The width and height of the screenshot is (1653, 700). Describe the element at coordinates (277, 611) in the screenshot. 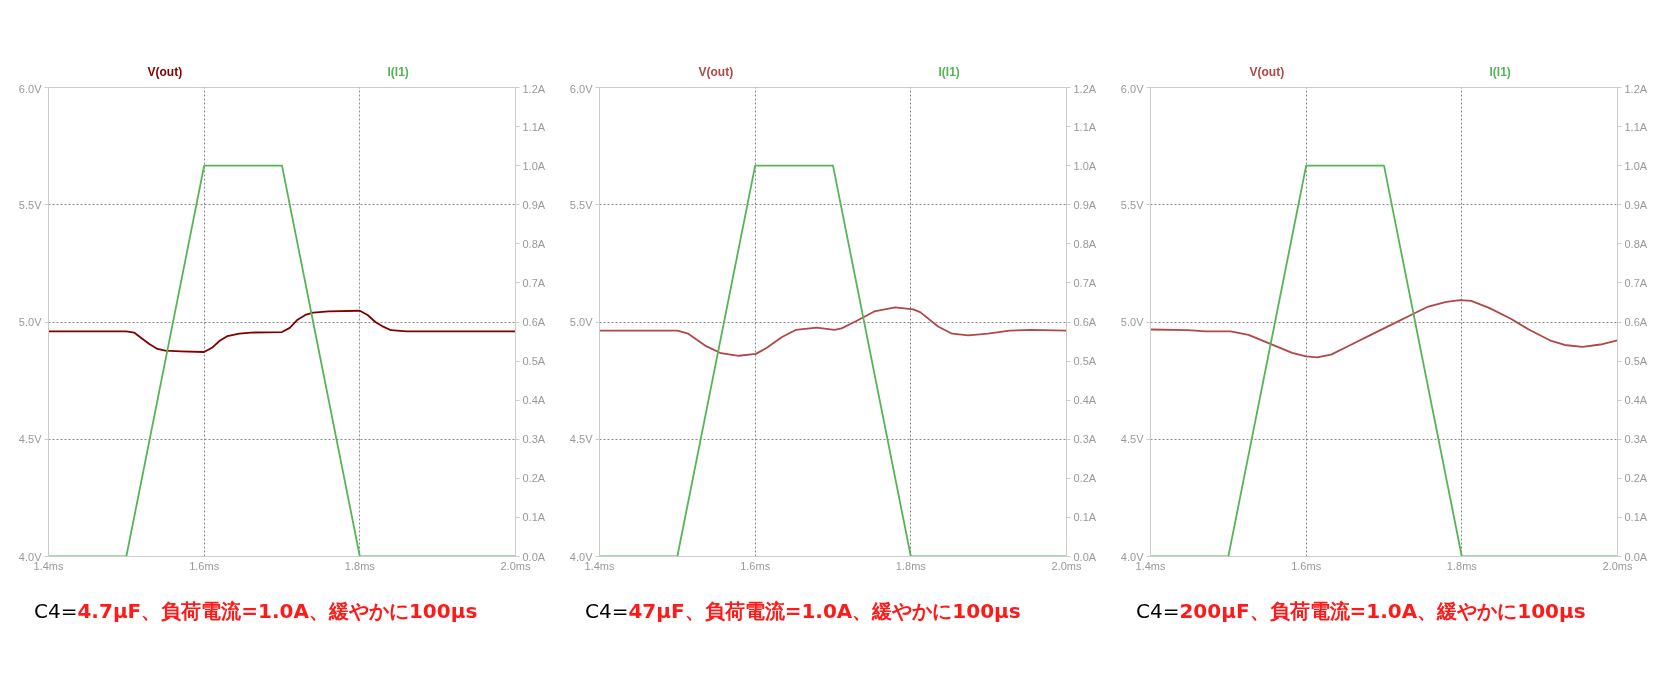

I see `text: 4.7µF、負荷電流=1.0A、緩やかに100µs` at that location.